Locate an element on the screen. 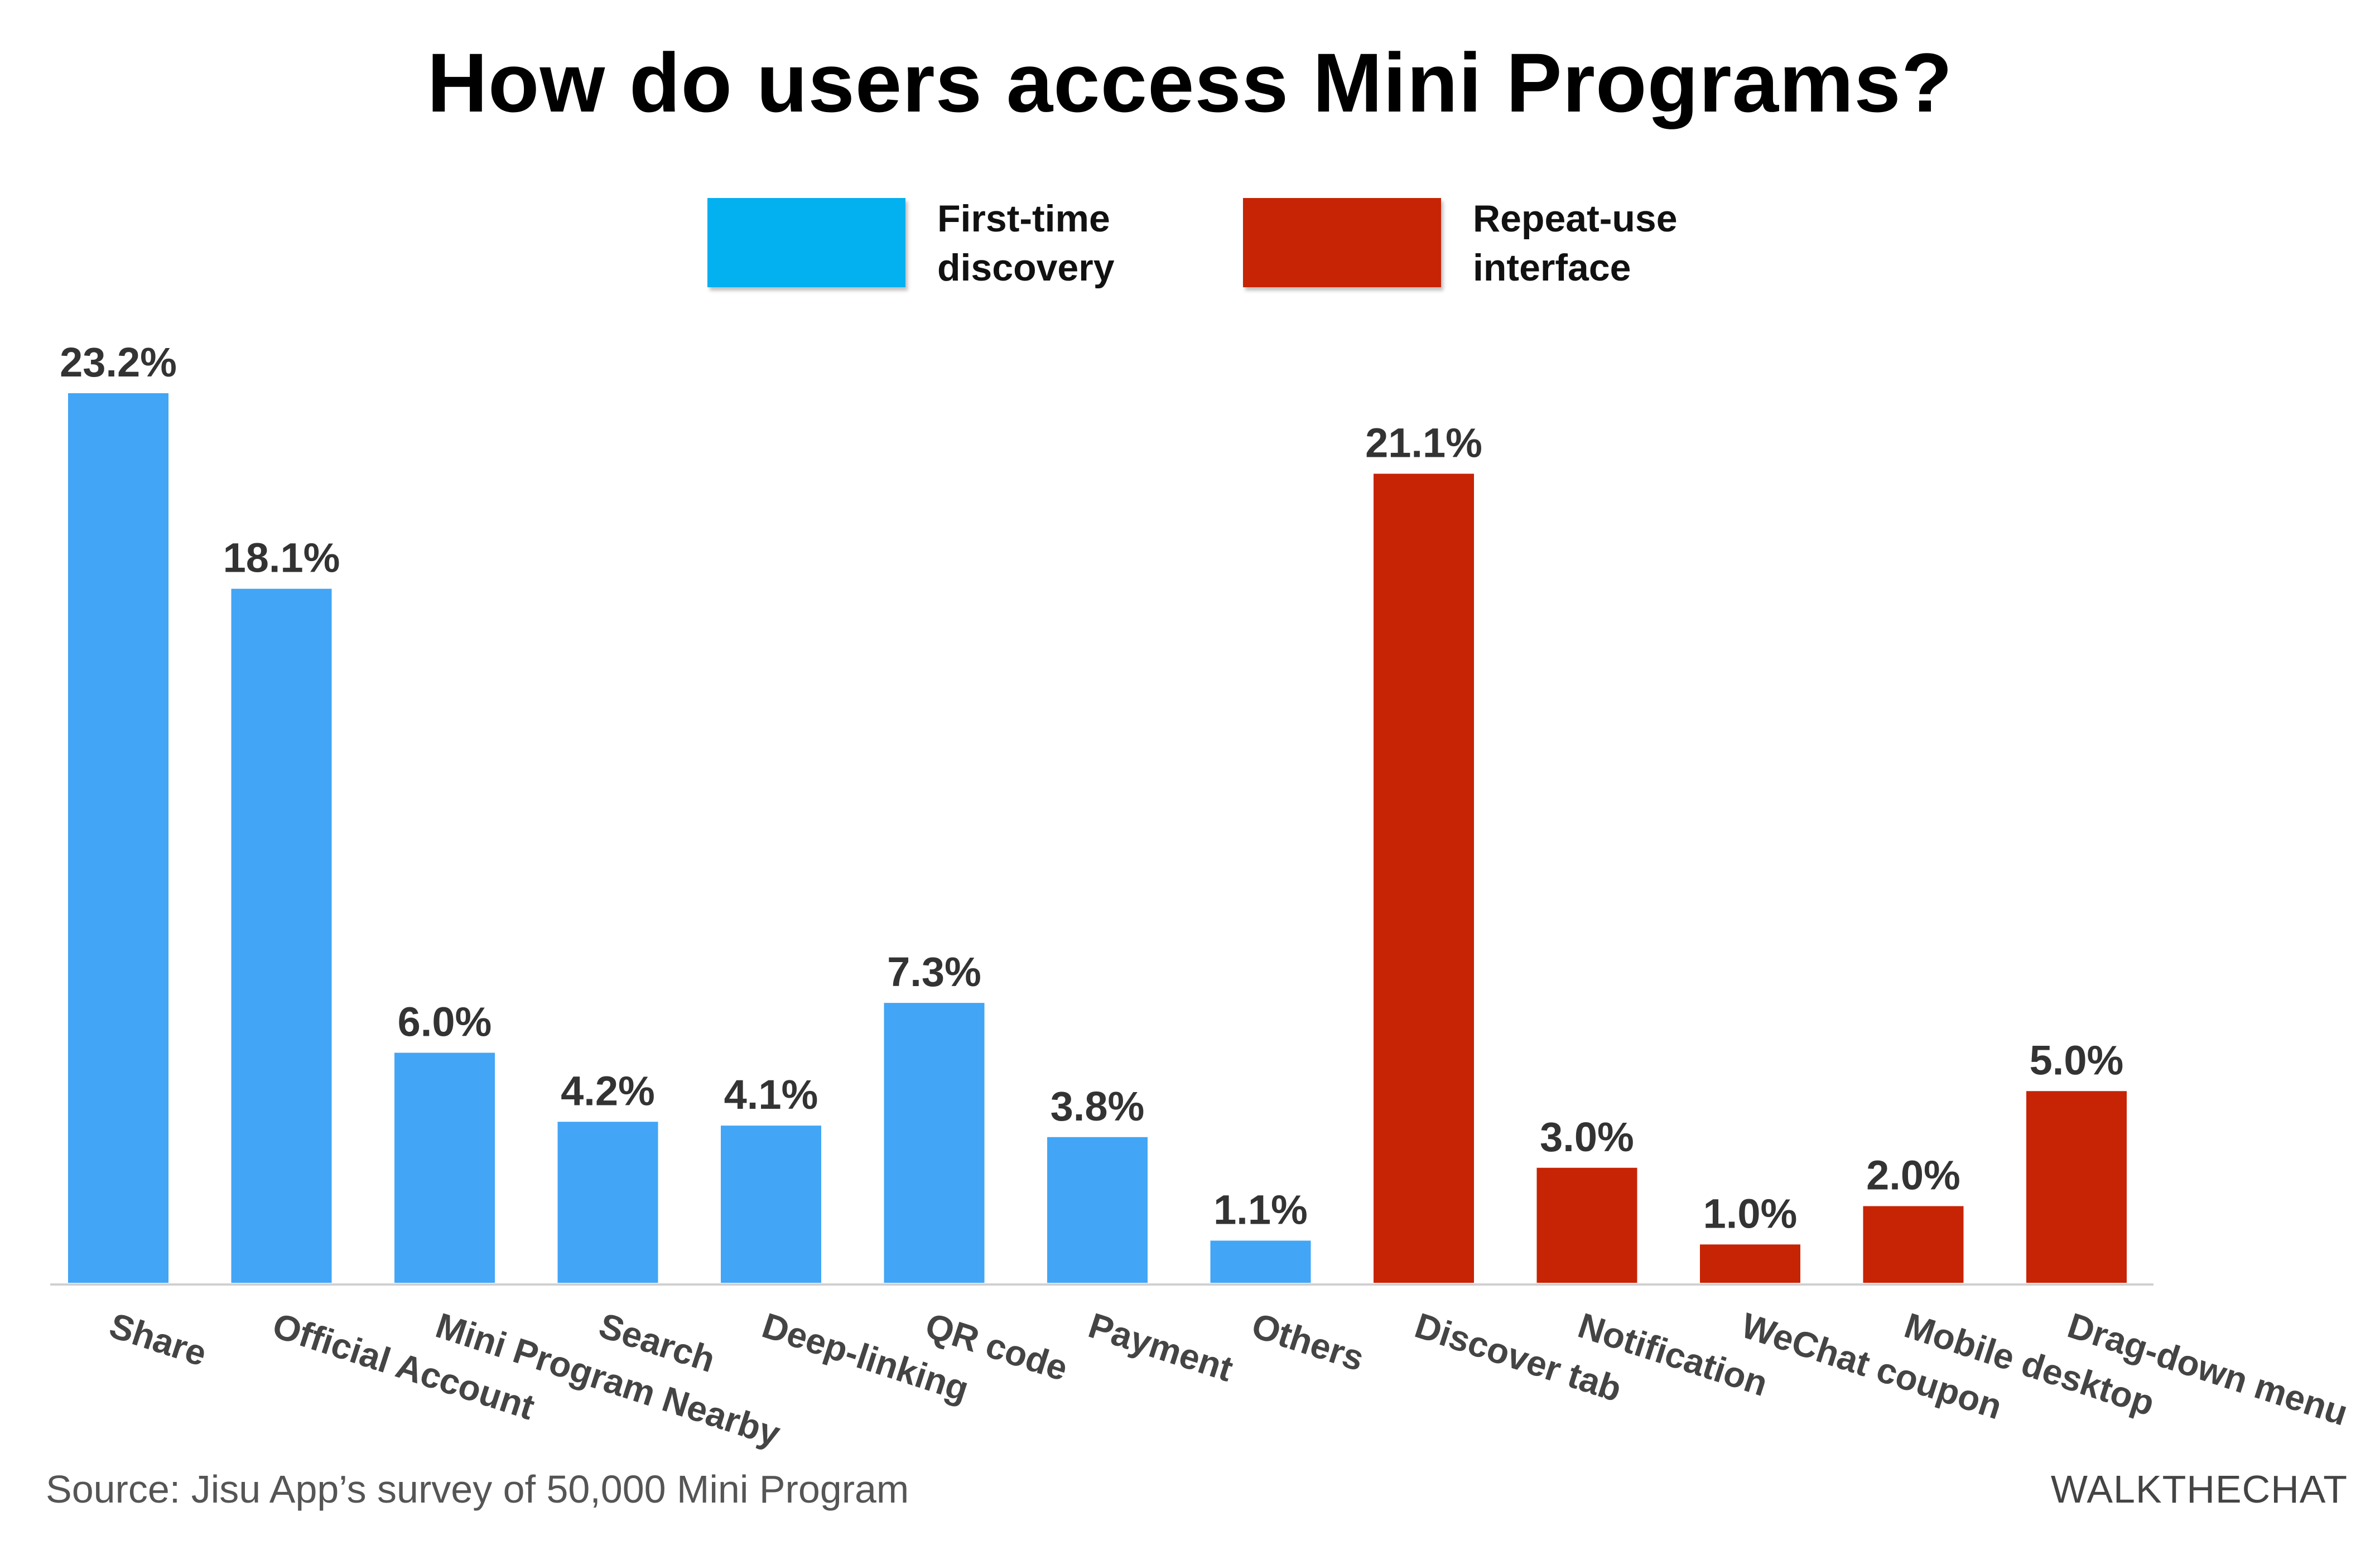 The width and height of the screenshot is (2380, 1555). value-label: 7.3% is located at coordinates (934, 972).